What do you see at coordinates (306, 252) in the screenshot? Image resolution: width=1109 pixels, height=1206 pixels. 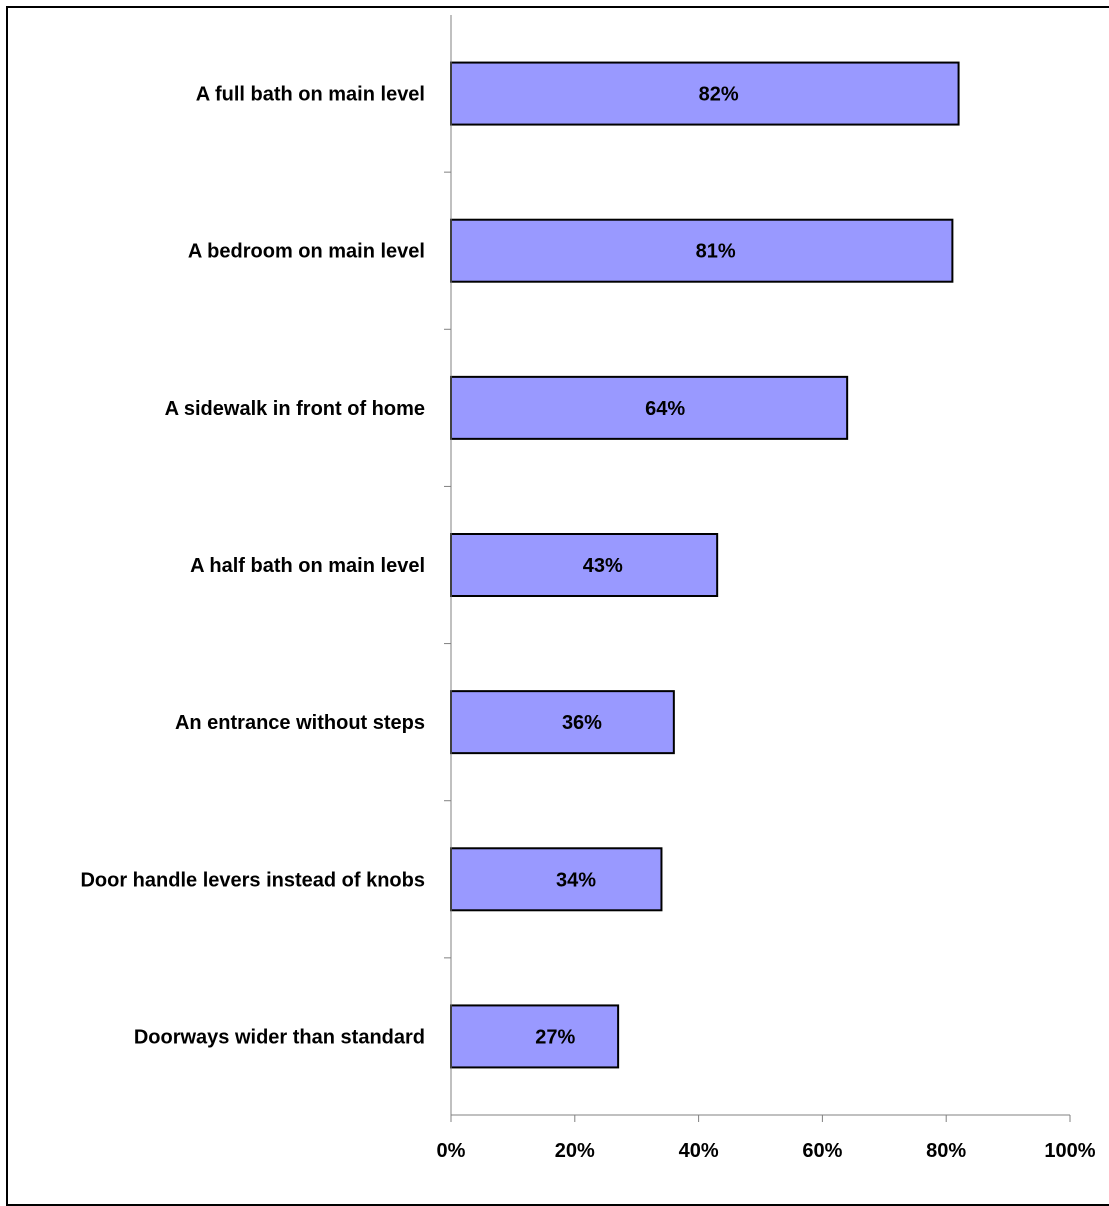 I see `category-label: A bedroom on main level` at bounding box center [306, 252].